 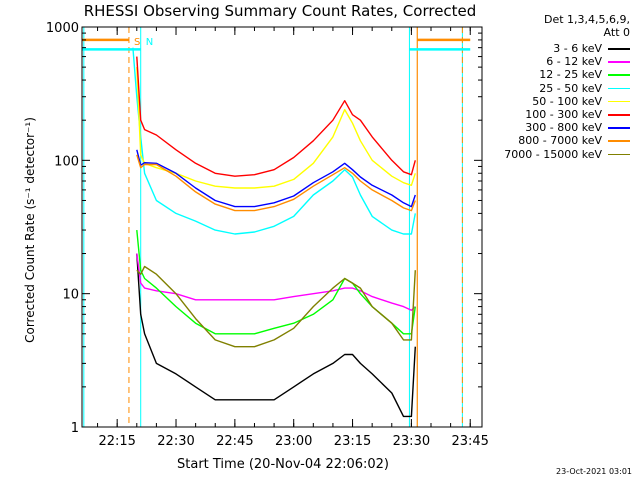 What do you see at coordinates (574, 62) in the screenshot?
I see `legend-label: 6 - 12 keV` at bounding box center [574, 62].